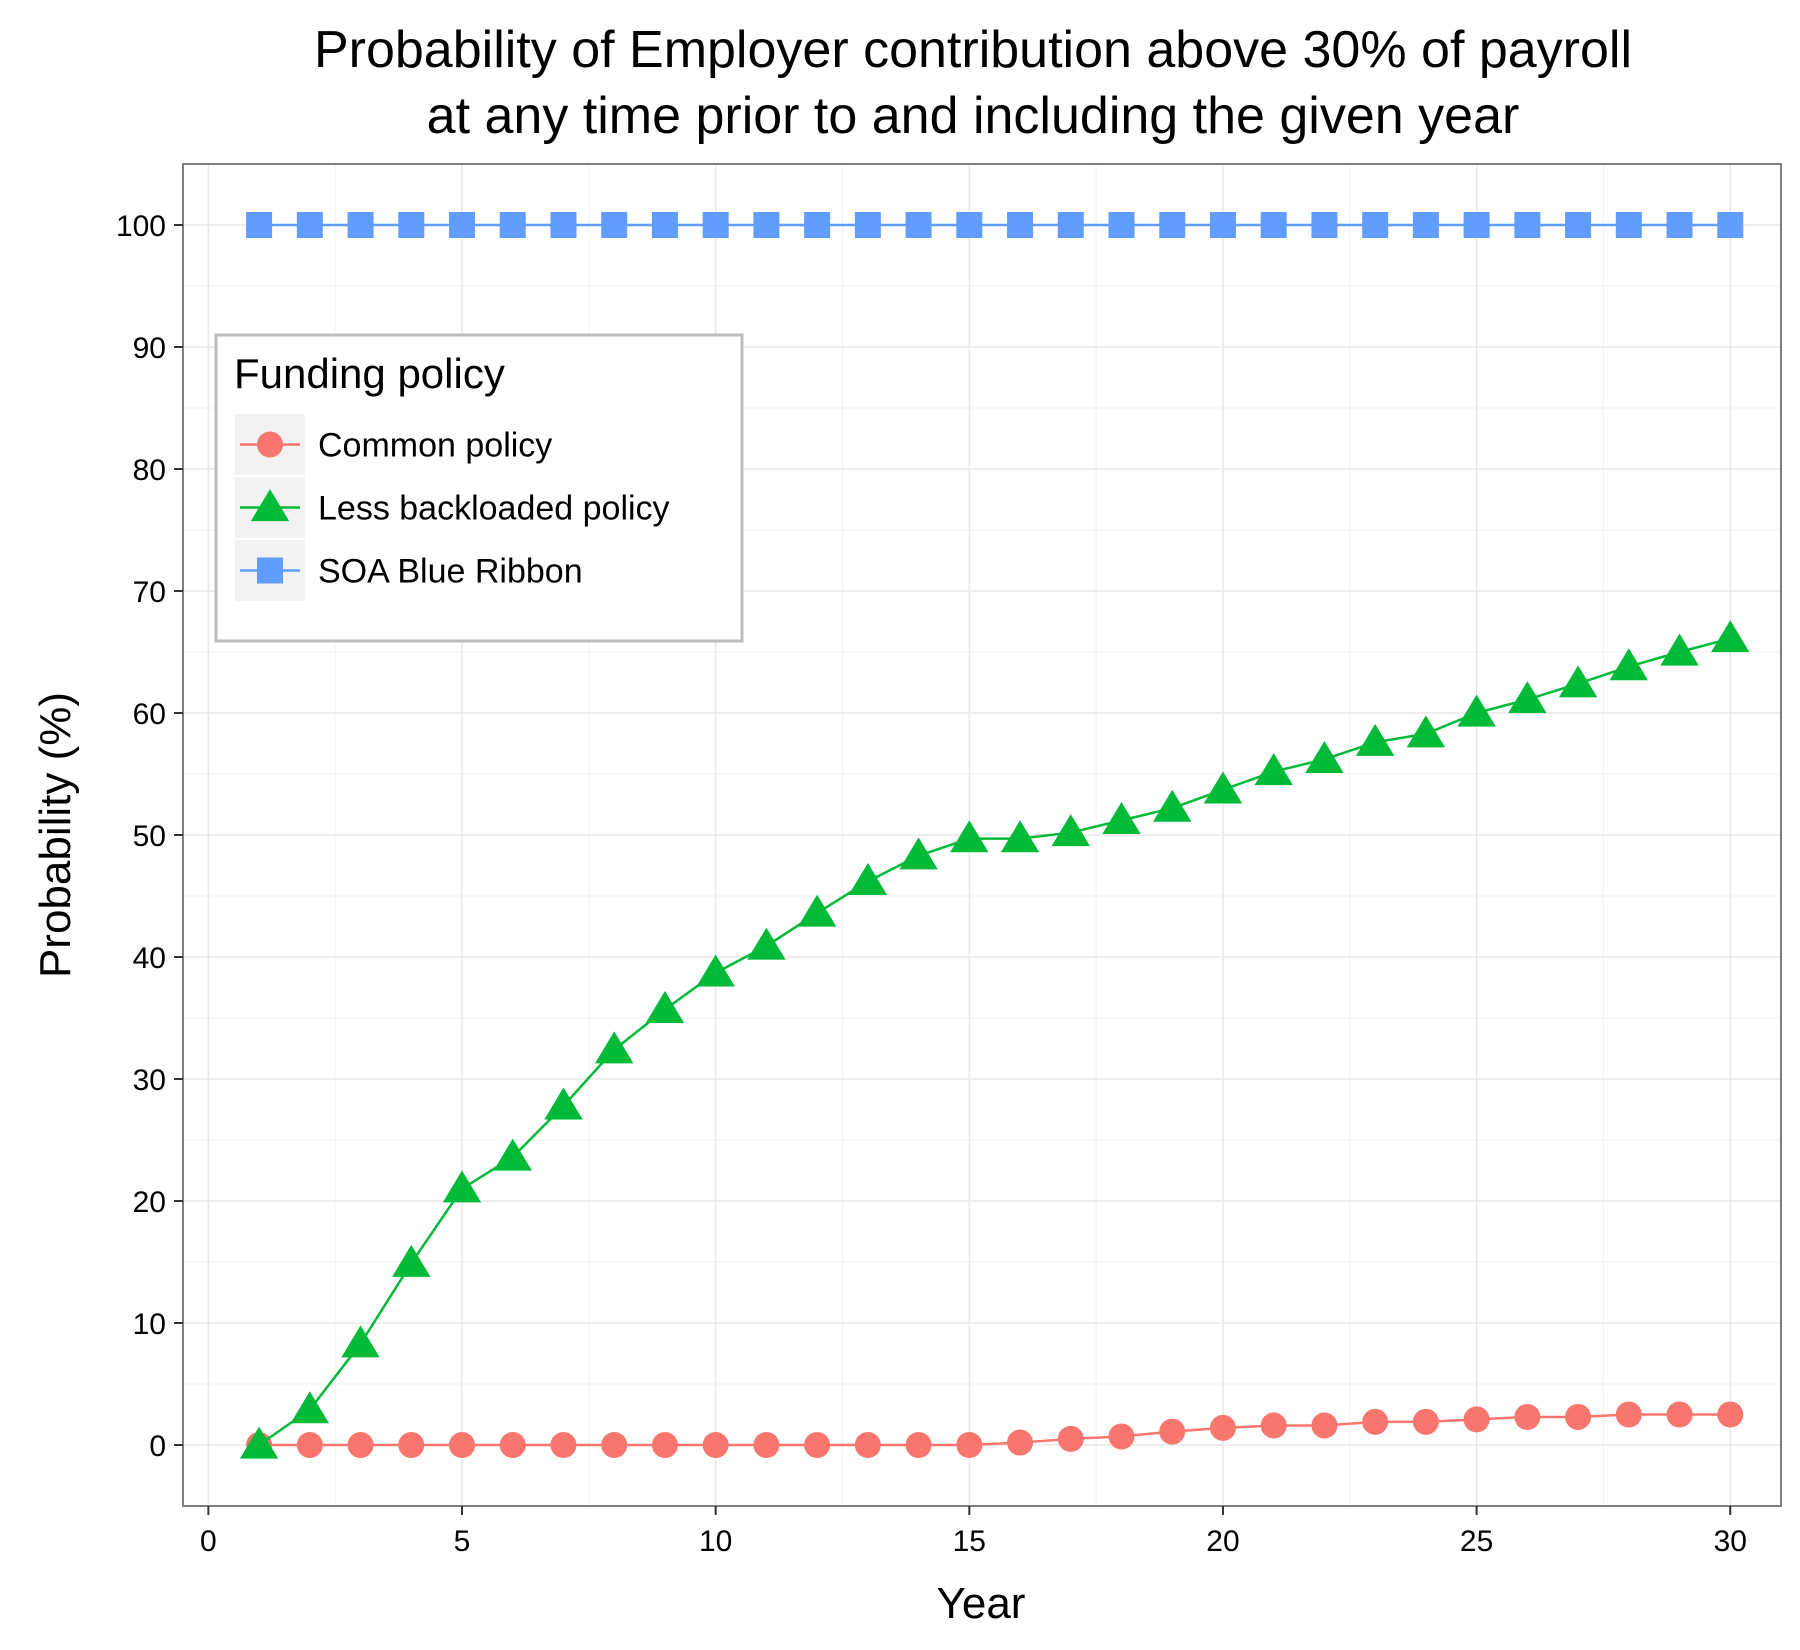 The height and width of the screenshot is (1650, 1800). What do you see at coordinates (157, 1446) in the screenshot?
I see `y-tick-label: 0` at bounding box center [157, 1446].